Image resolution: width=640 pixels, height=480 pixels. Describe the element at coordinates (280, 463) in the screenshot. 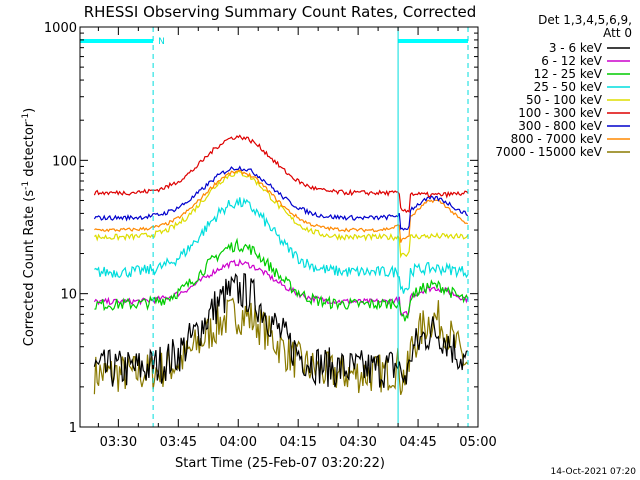

I see `x-axis-label: Start Time (25-Feb-07 03:20:22)` at that location.